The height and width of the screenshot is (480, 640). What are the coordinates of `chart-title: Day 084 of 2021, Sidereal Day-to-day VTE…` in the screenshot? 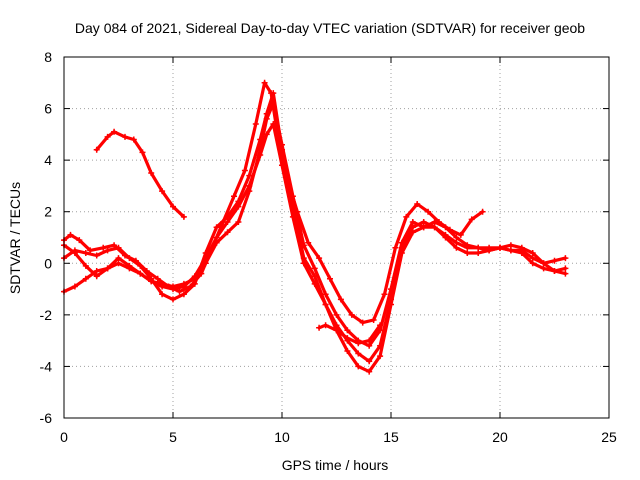 It's located at (330, 28).